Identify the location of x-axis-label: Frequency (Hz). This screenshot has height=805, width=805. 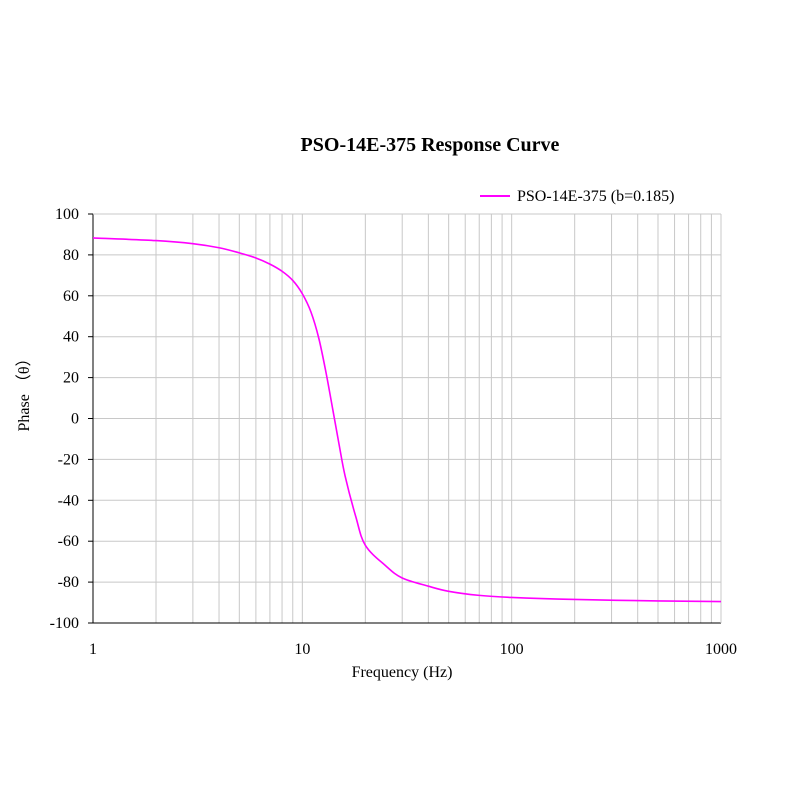
(402, 672).